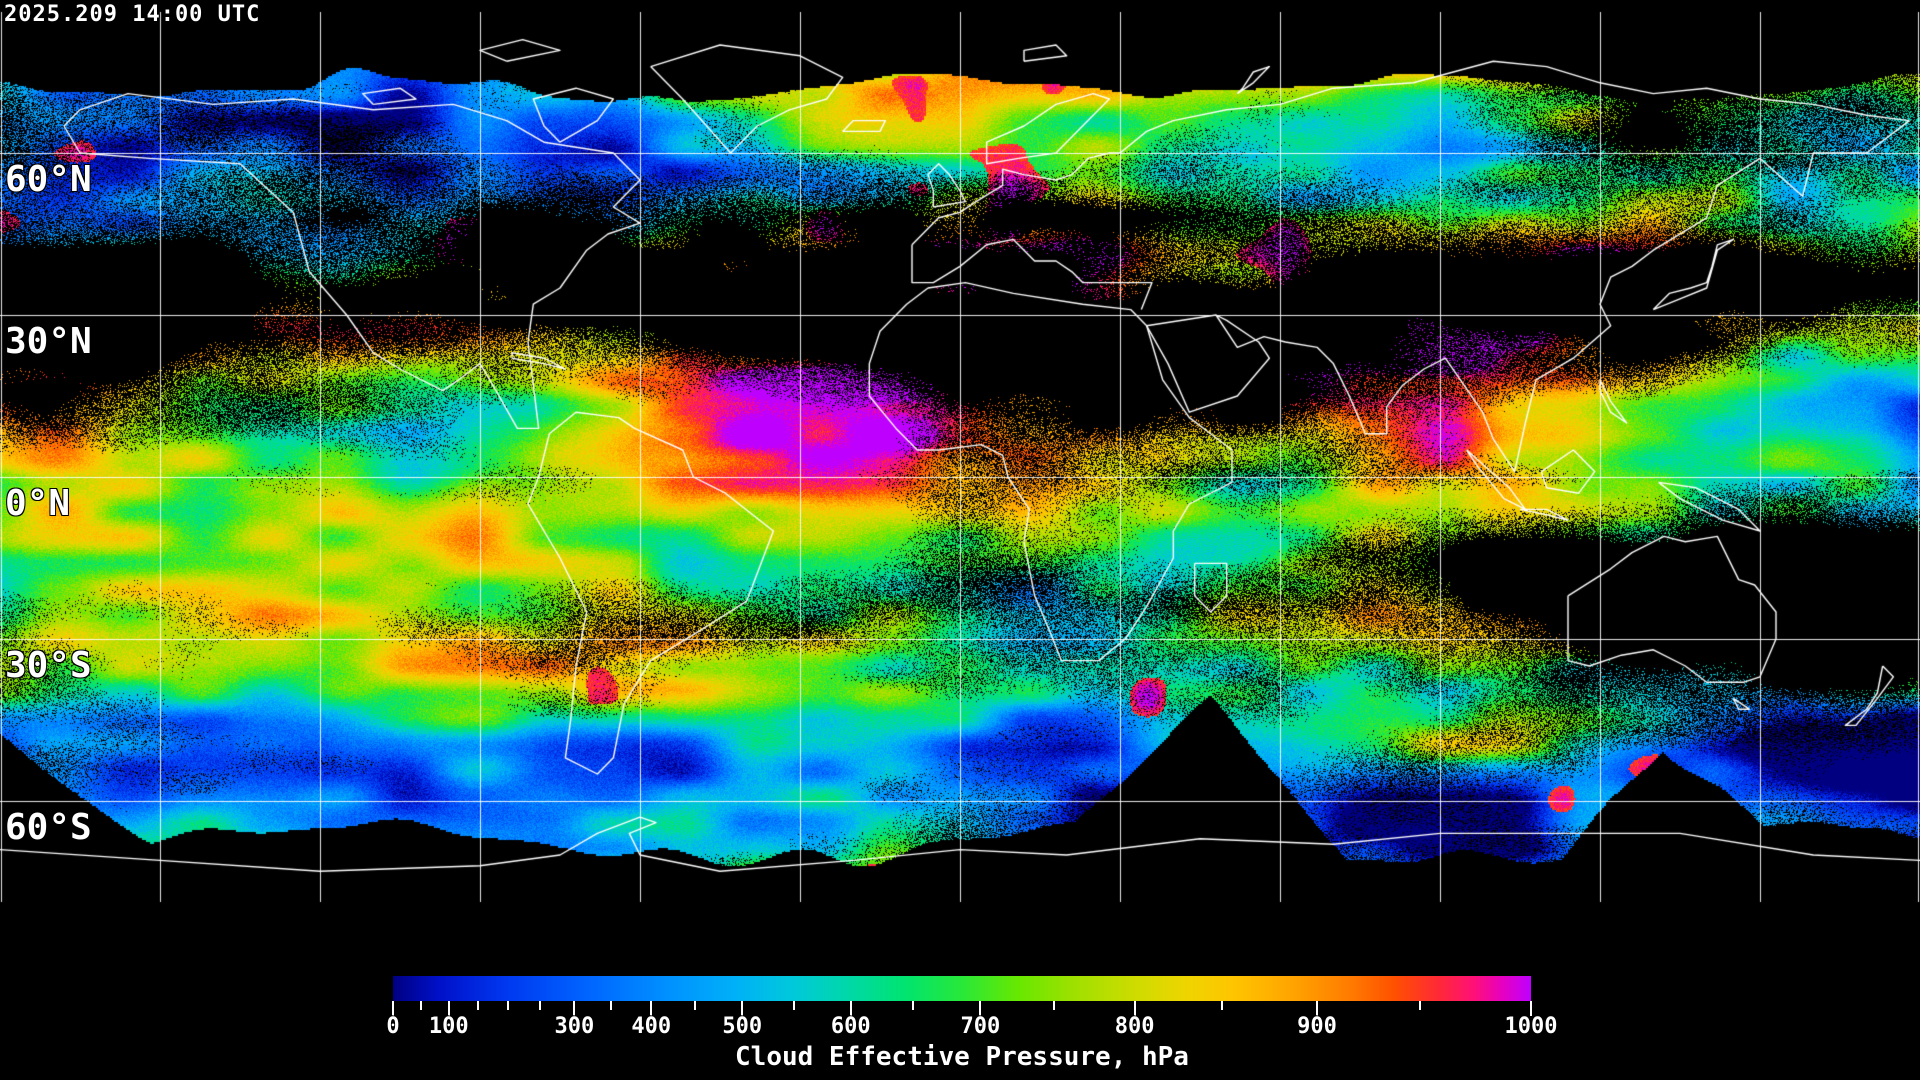  I want to click on colorbar-tick-label: 400, so click(651, 1026).